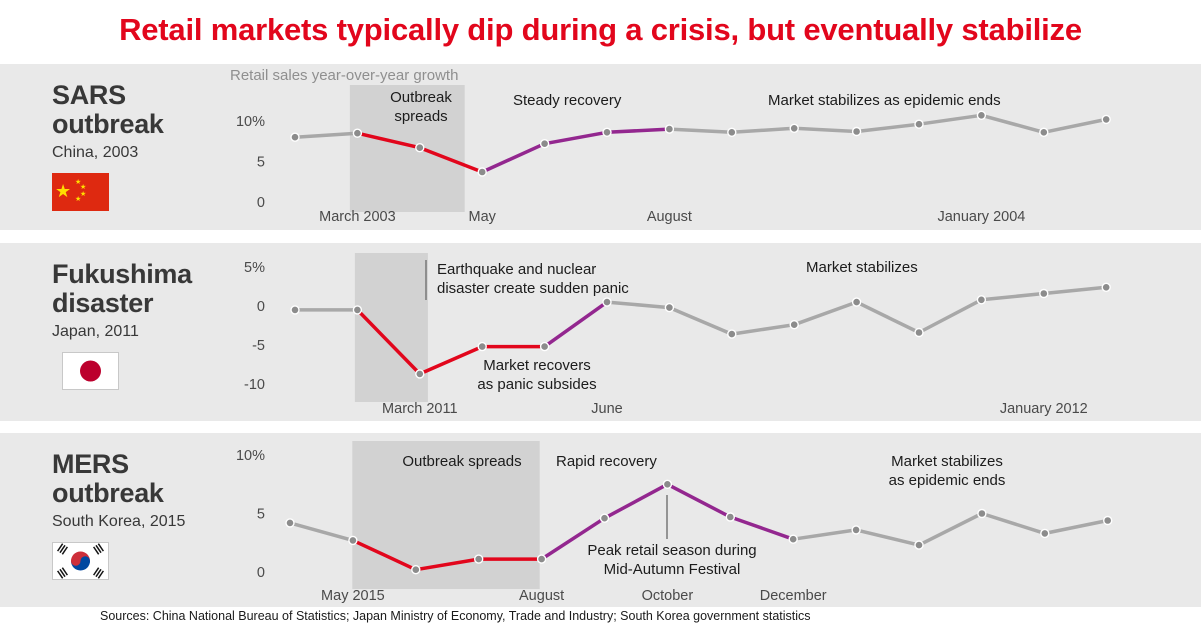 The image size is (1201, 628). What do you see at coordinates (451, 342) in the screenshot?
I see `line-segment-disaster` at bounding box center [451, 342].